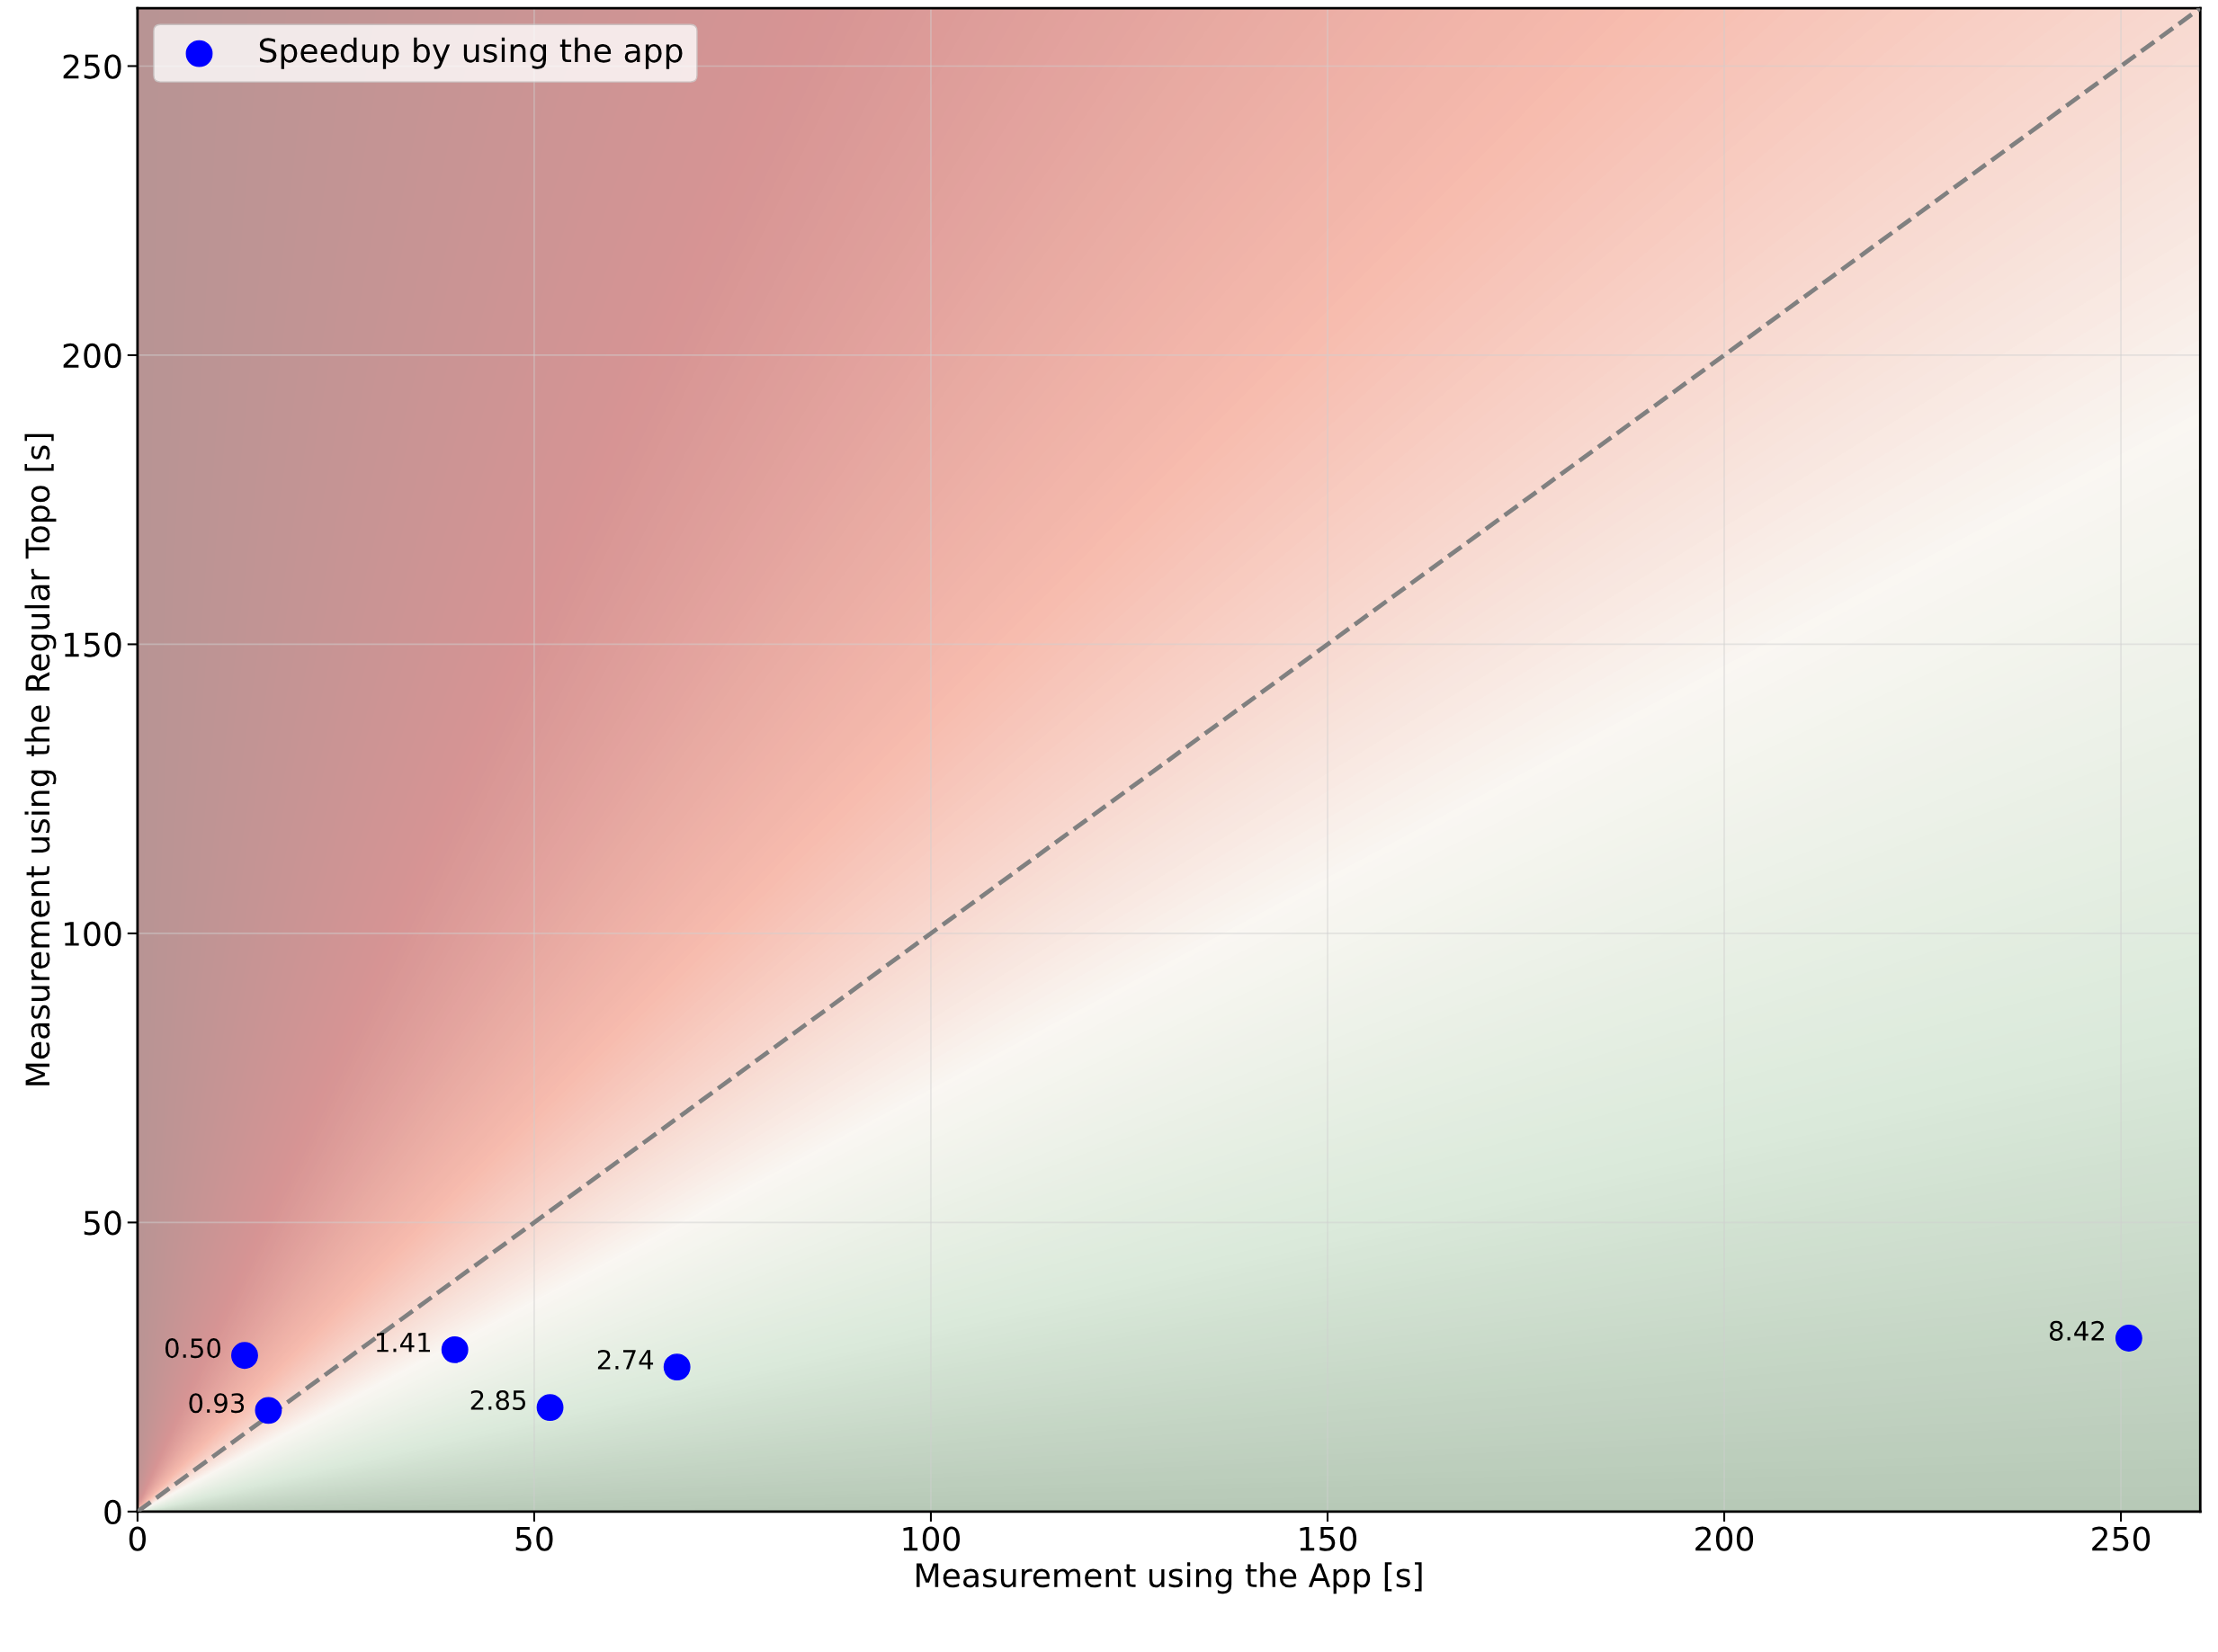  I want to click on annotation: 0.50, so click(193, 1348).